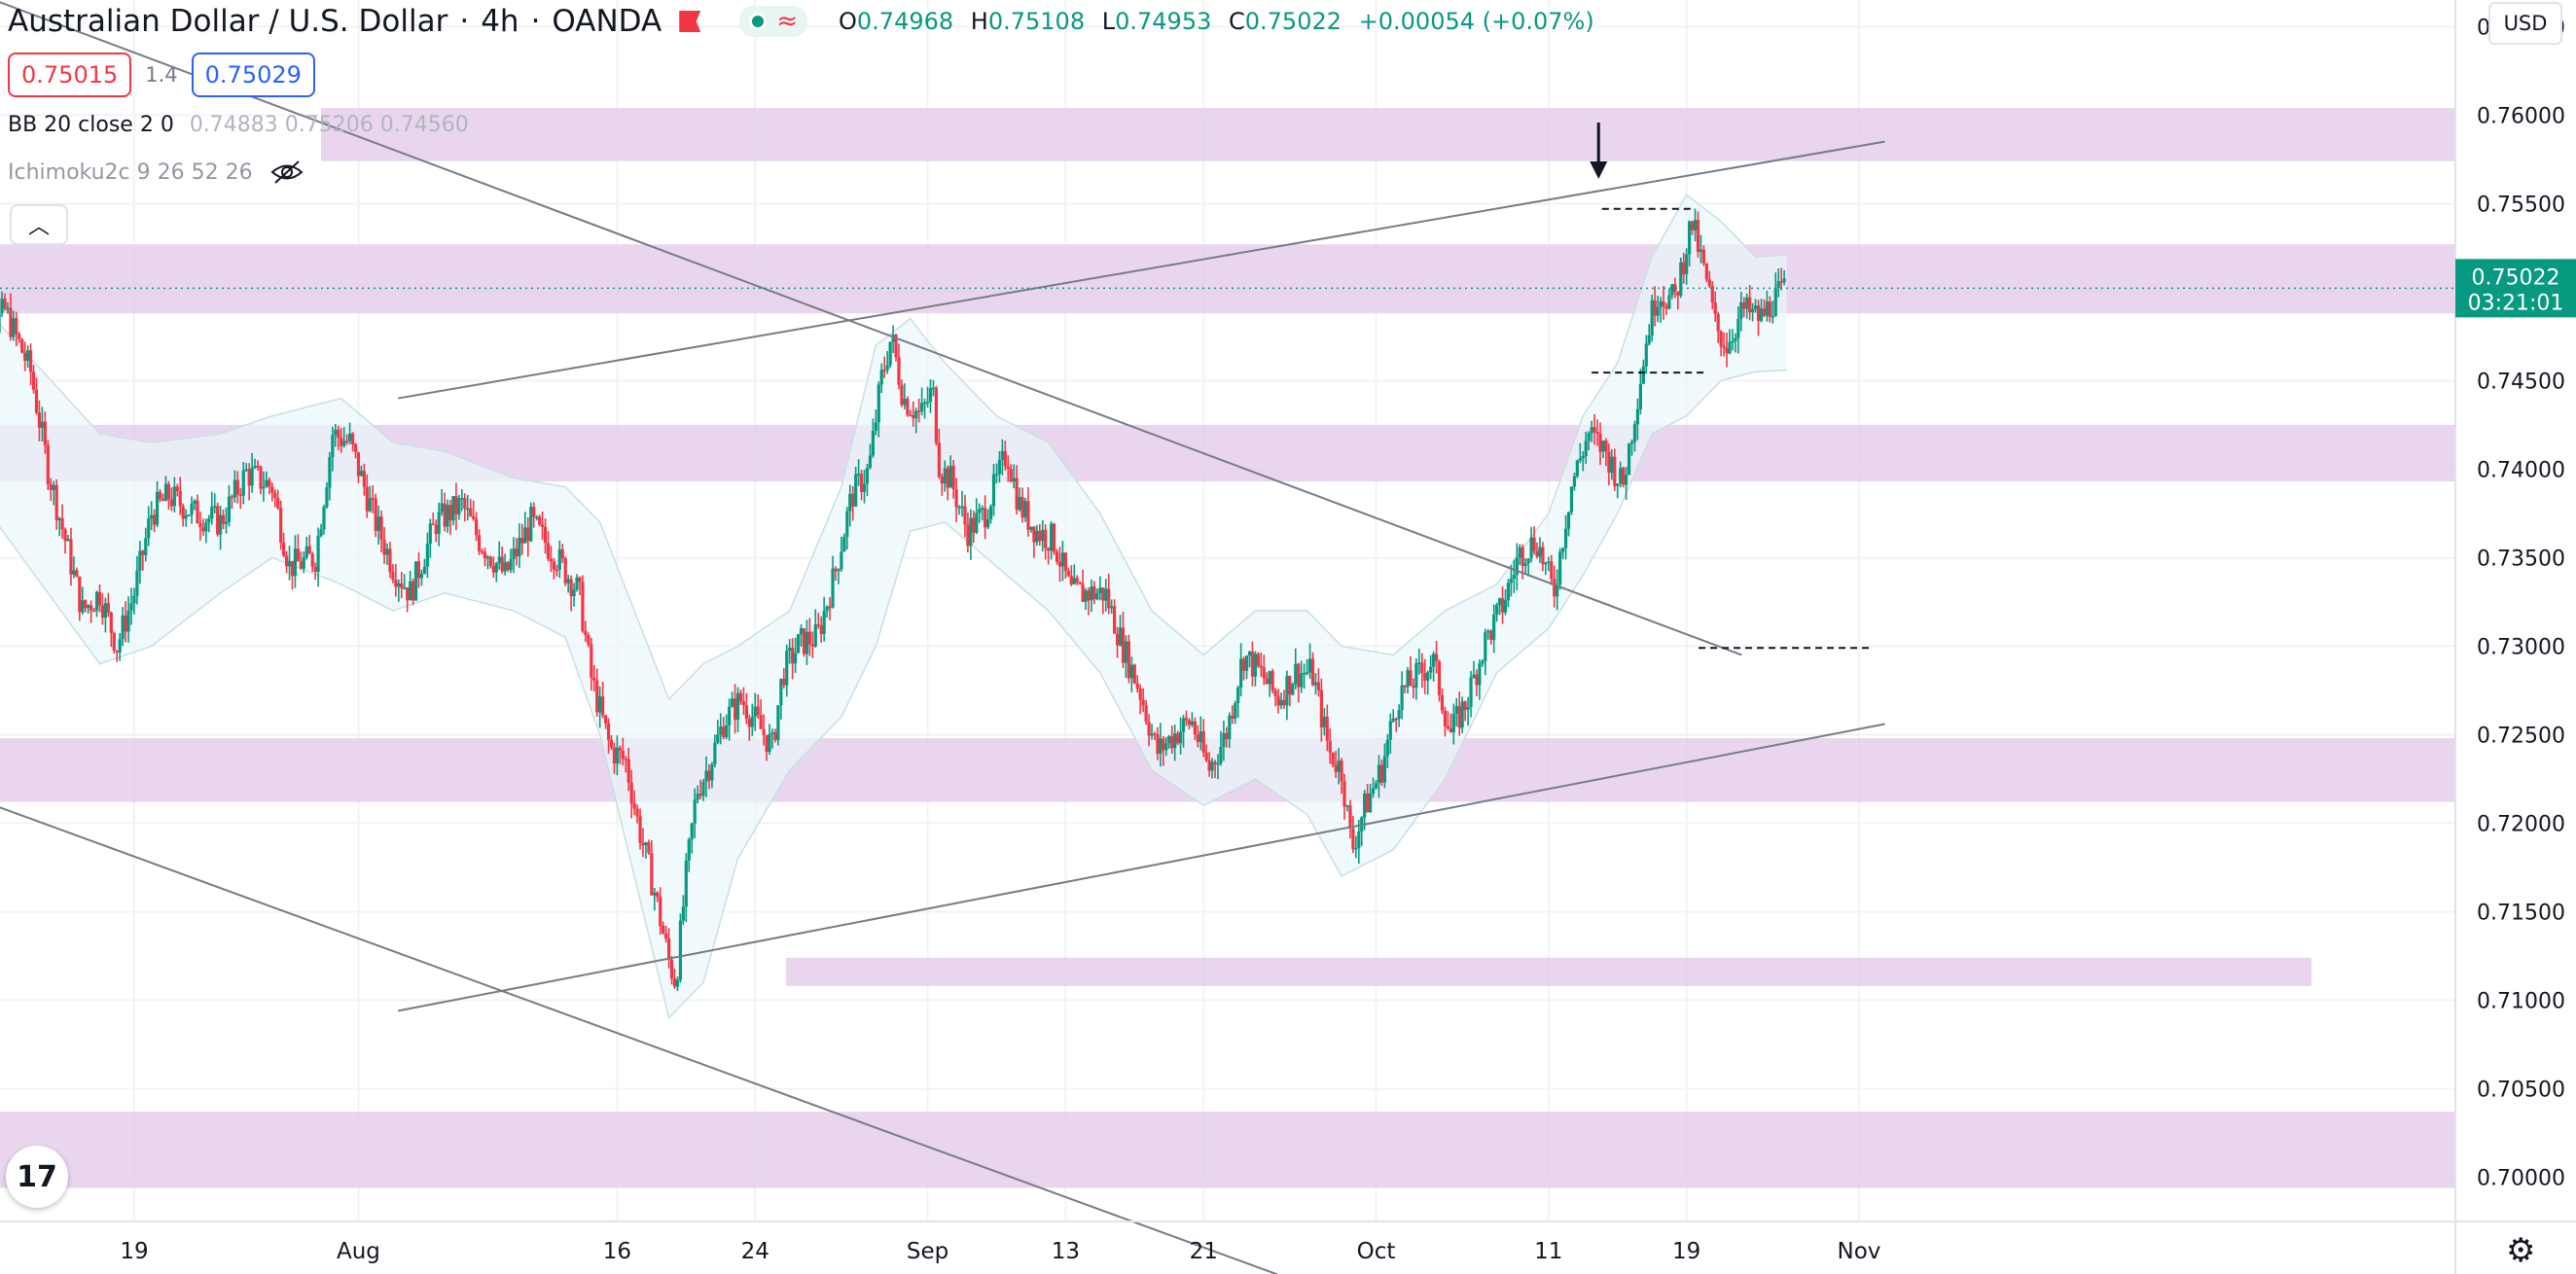  Describe the element at coordinates (287, 172) in the screenshot. I see `eye-off-icon` at that location.